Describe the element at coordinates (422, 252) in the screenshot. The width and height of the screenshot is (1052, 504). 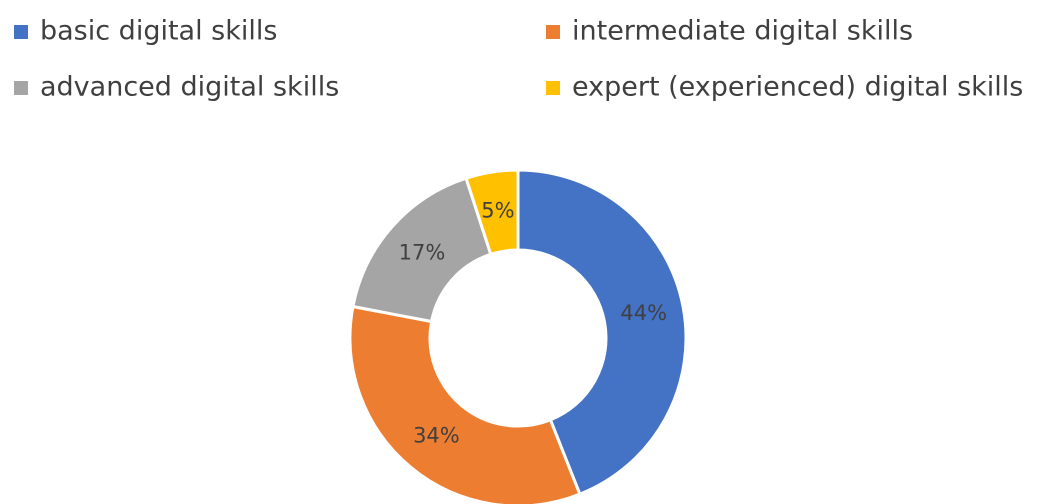
I see `data-label: 17%` at that location.